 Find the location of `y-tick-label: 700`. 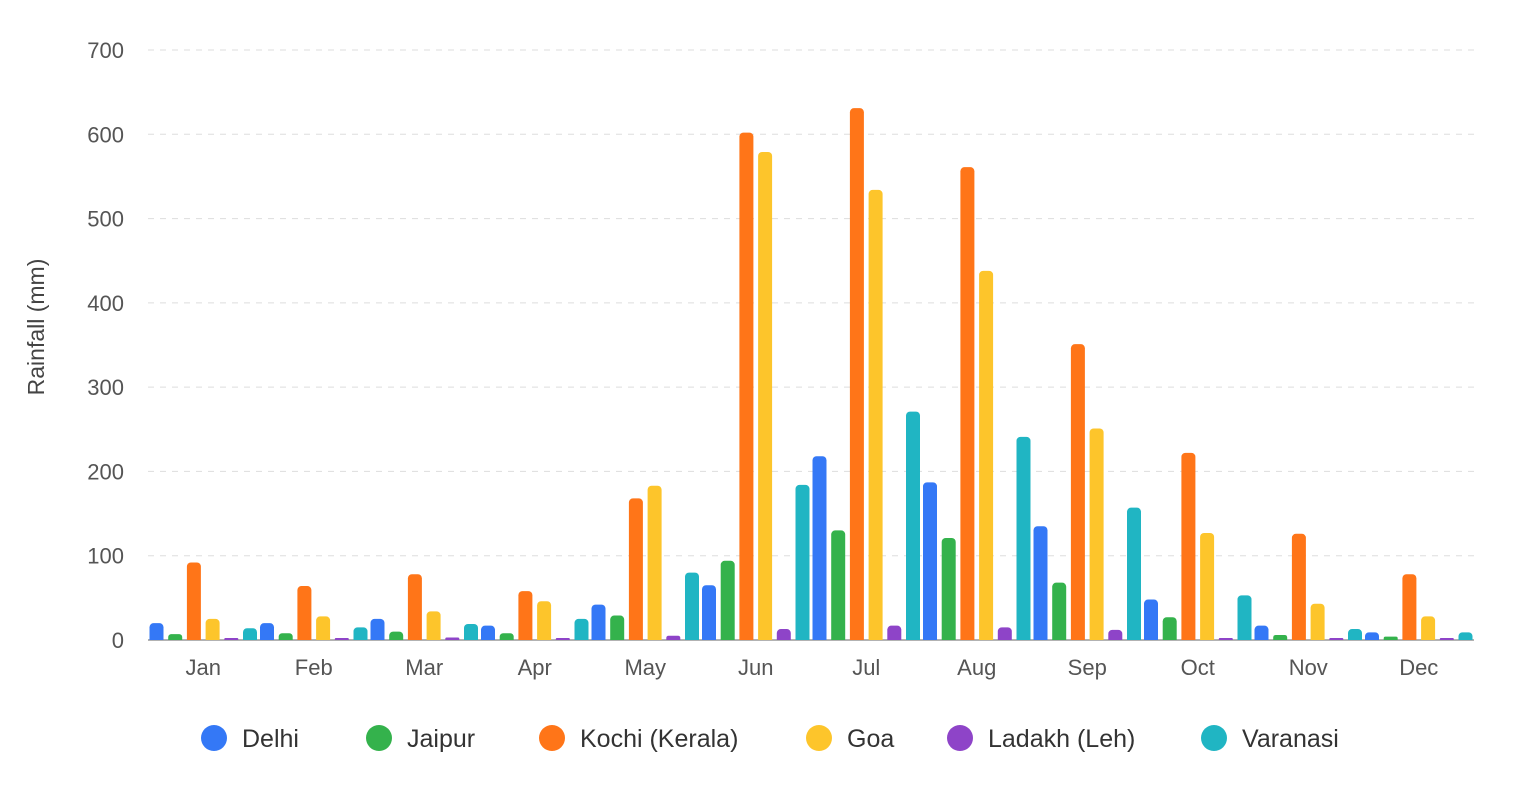

y-tick-label: 700 is located at coordinates (105, 50).